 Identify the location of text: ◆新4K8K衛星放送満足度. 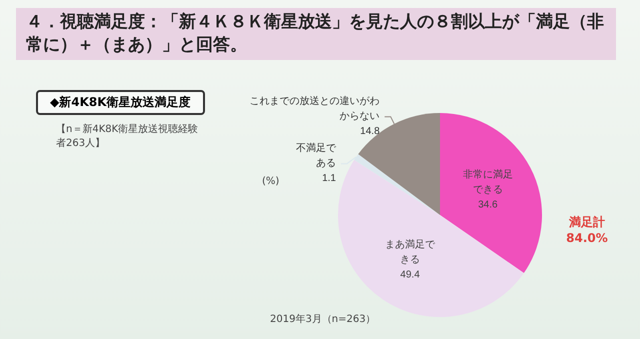
(120, 102).